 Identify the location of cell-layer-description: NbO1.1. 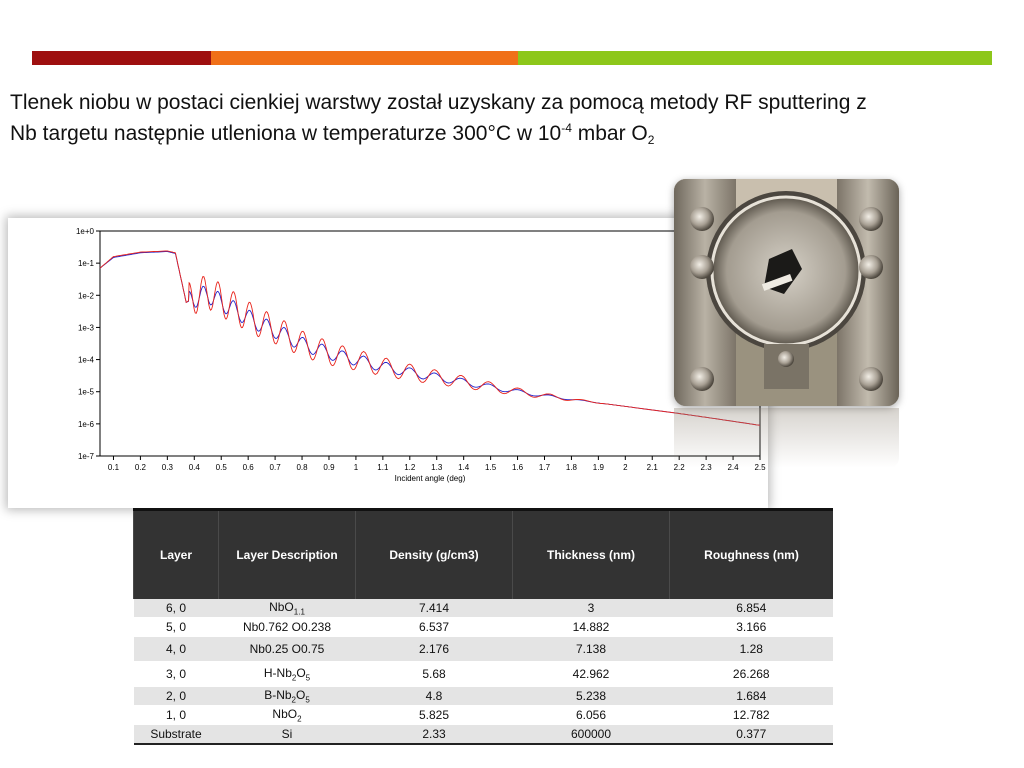
(287, 608).